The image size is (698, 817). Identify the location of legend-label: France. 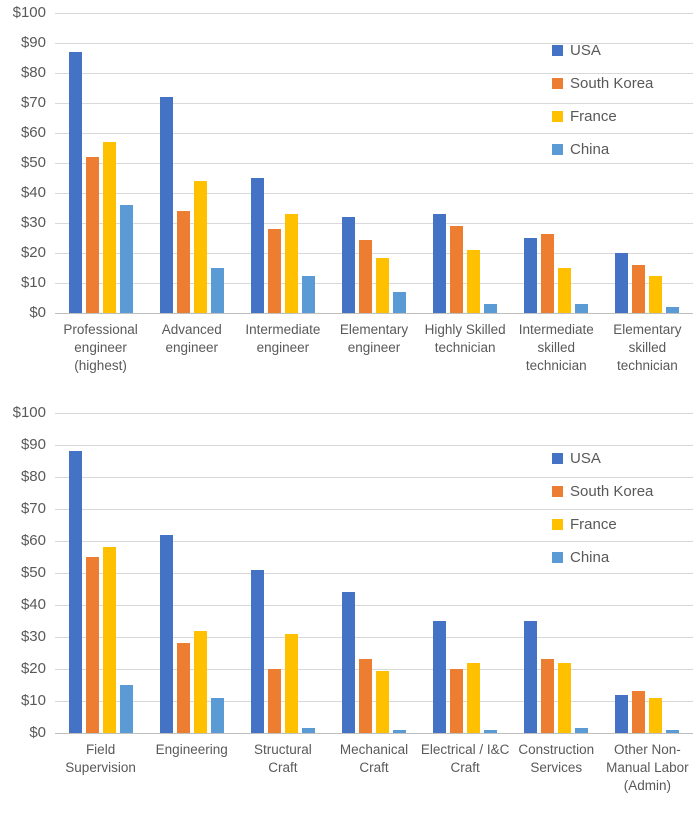
(593, 524).